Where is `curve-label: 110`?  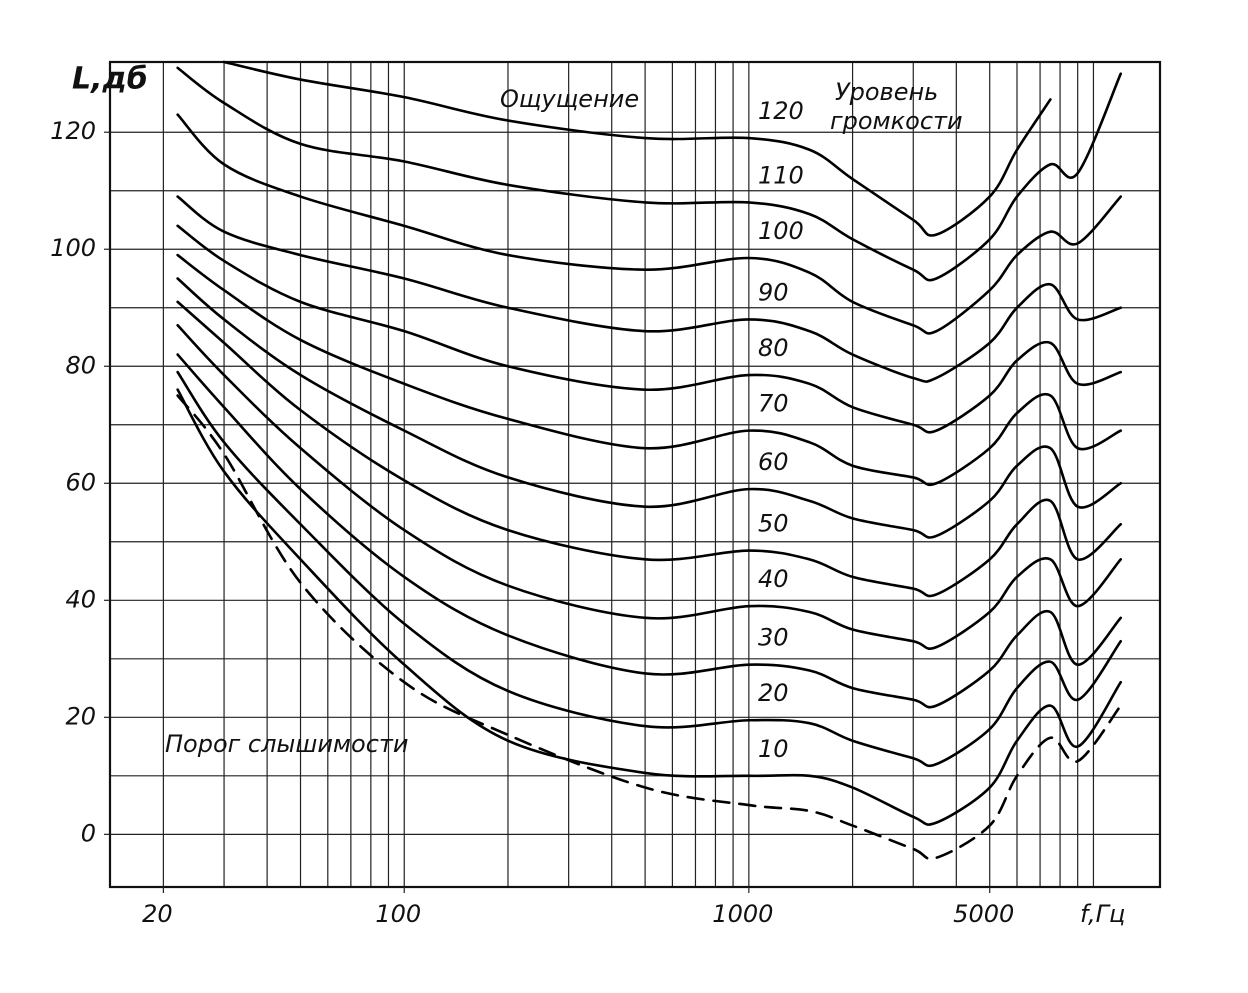 curve-label: 110 is located at coordinates (781, 175).